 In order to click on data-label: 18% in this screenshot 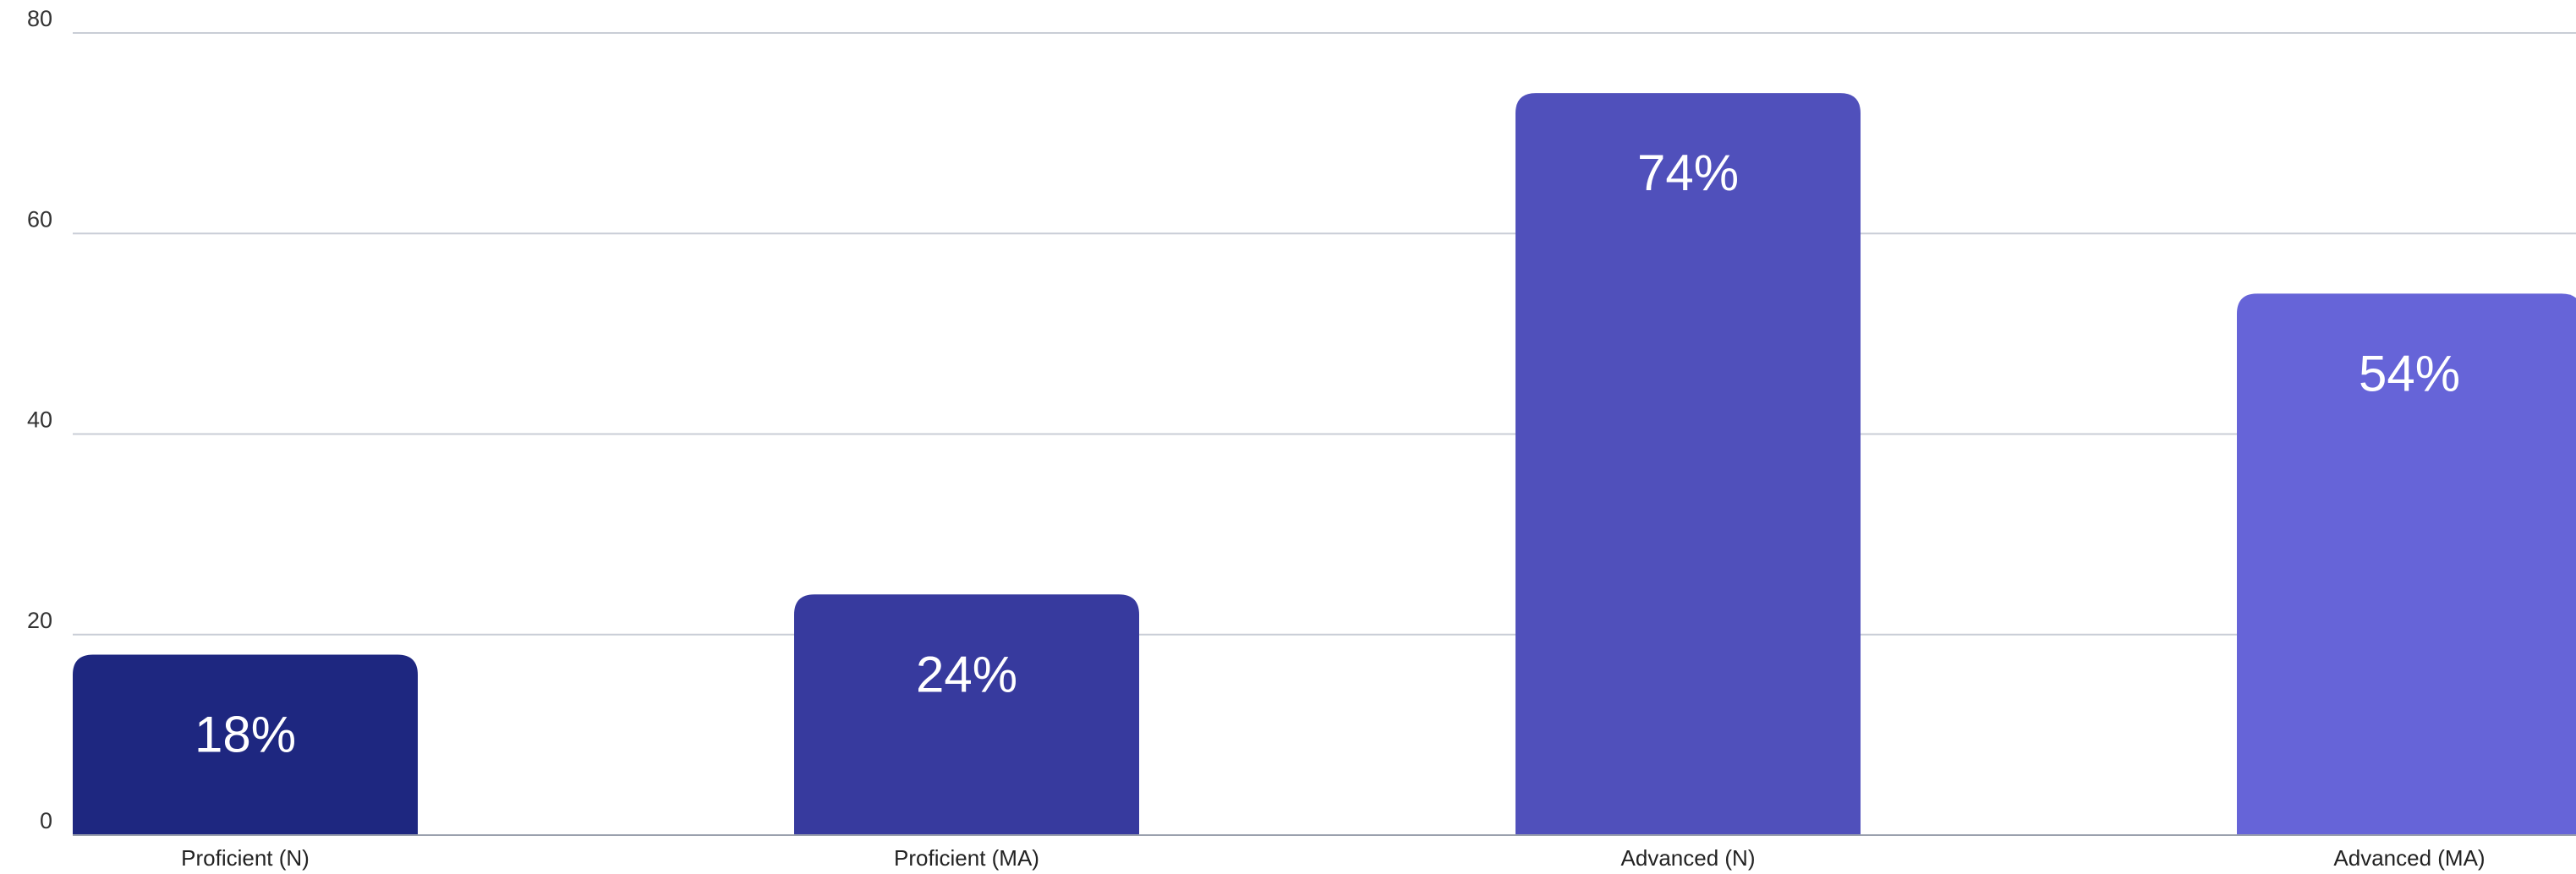, I will do `click(245, 734)`.